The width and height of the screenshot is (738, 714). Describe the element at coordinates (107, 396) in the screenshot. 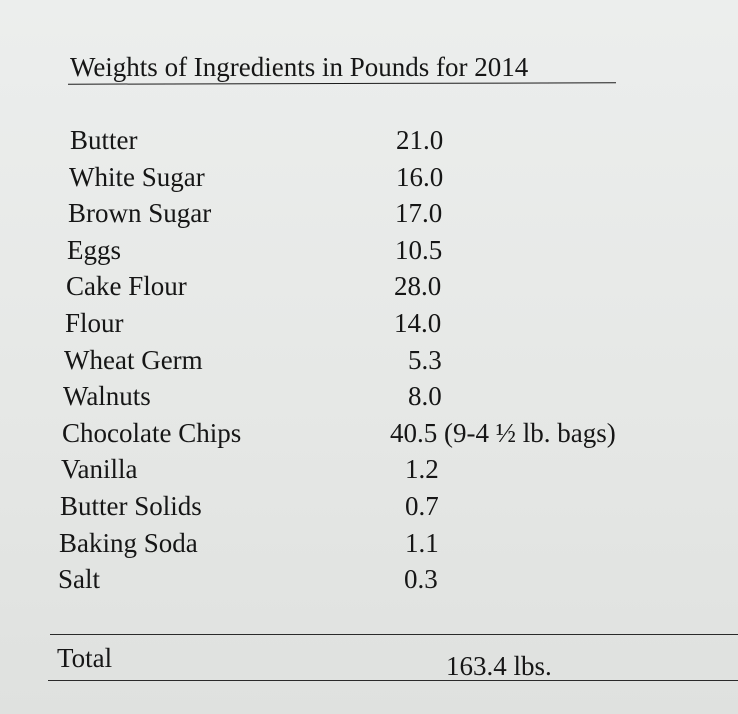

I see `ingredient-name: Walnuts` at that location.